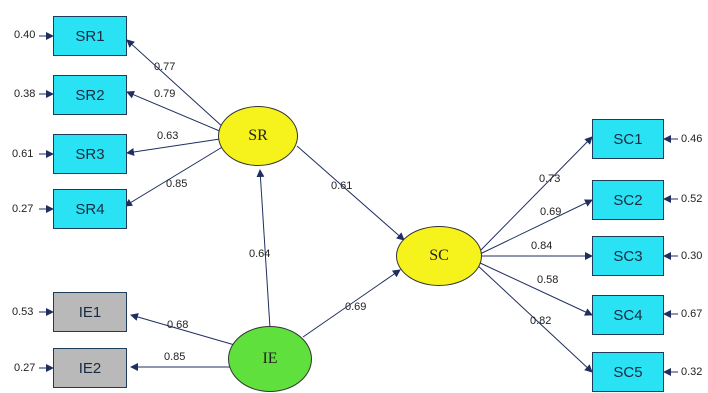 This screenshot has width=708, height=393. I want to click on latent-ie: IE, so click(270, 359).